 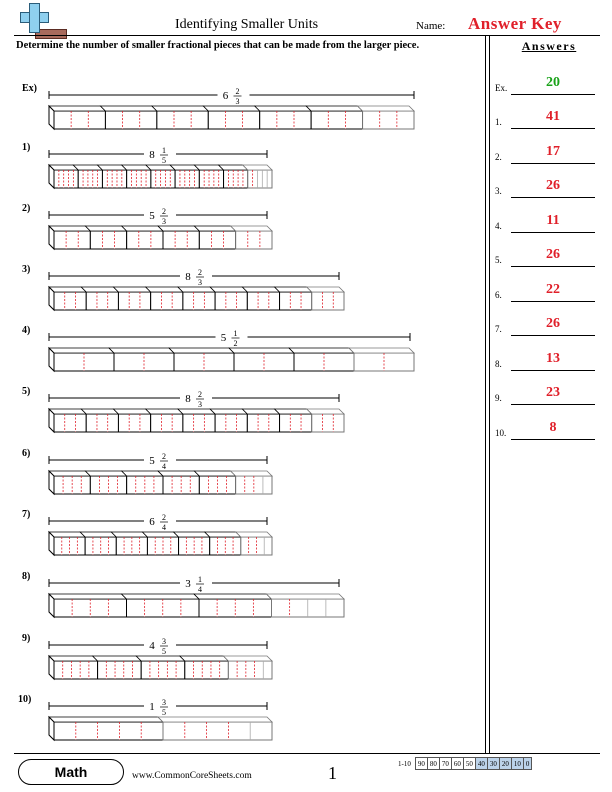 What do you see at coordinates (489, 394) in the screenshot?
I see `answer-column-divider-inner` at bounding box center [489, 394].